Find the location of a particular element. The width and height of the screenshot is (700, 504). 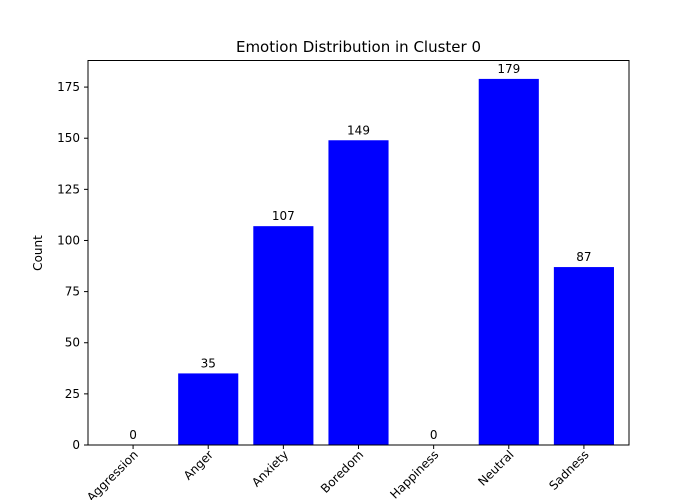

x-tick-label-anxiety: Anxiety is located at coordinates (270, 469).